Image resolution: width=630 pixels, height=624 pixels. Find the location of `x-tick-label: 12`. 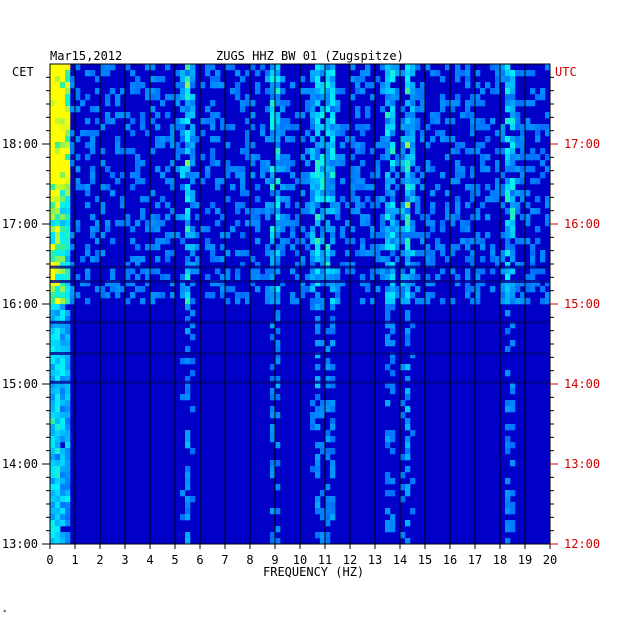

x-tick-label: 12 is located at coordinates (350, 560).